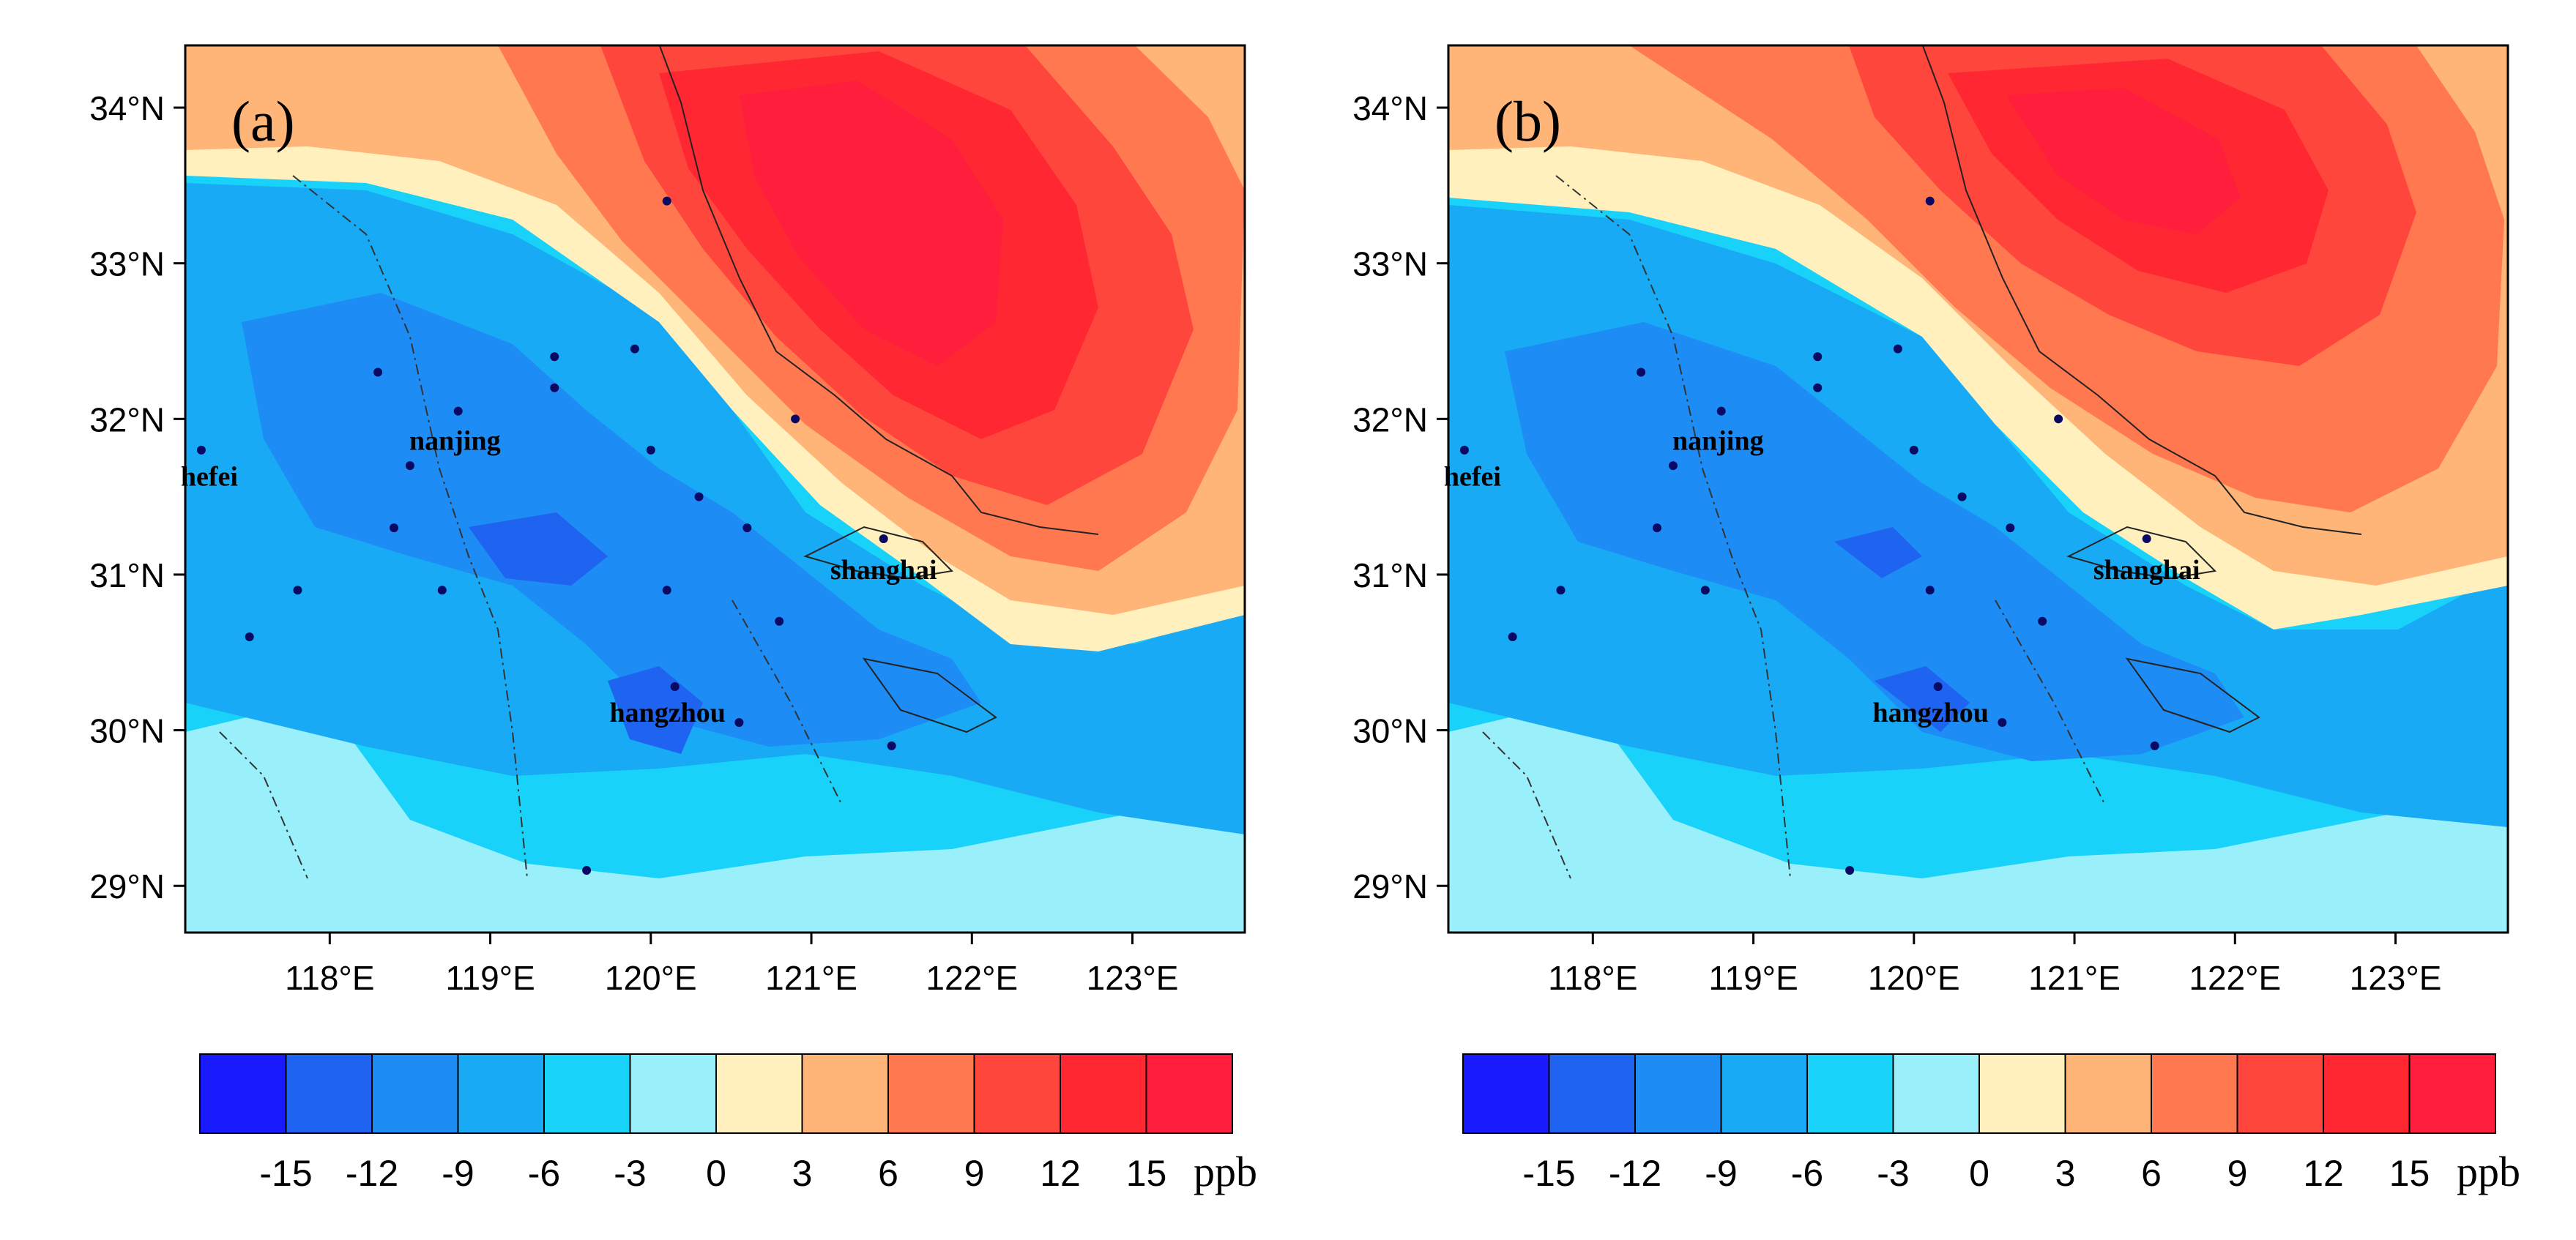  Describe the element at coordinates (883, 570) in the screenshot. I see `city-label-shanghai: shanghai` at that location.